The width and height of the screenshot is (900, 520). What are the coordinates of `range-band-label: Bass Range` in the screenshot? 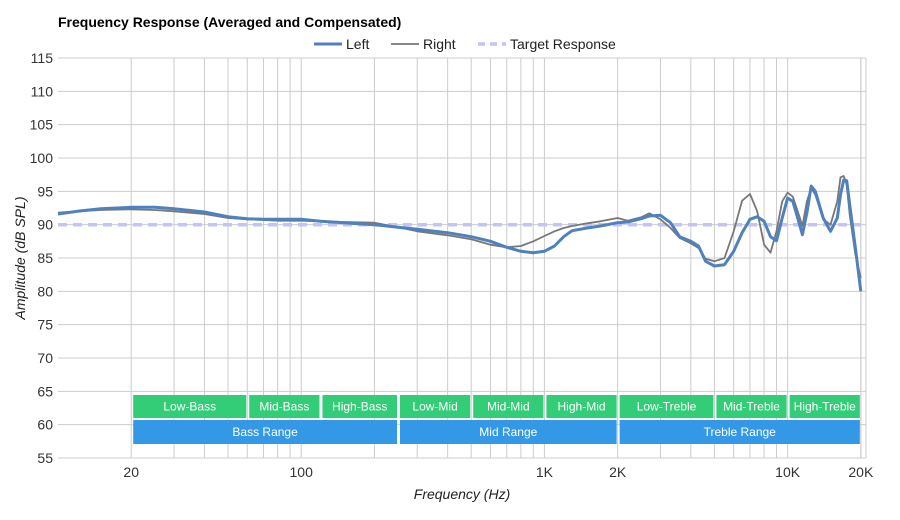 It's located at (265, 432).